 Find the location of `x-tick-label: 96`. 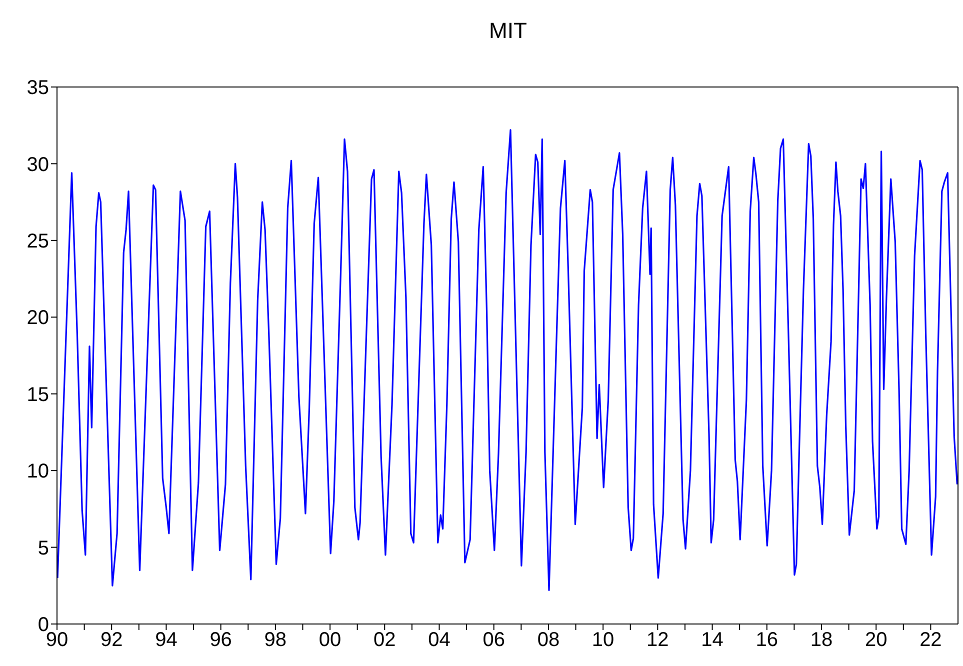

x-tick-label: 96 is located at coordinates (221, 640).